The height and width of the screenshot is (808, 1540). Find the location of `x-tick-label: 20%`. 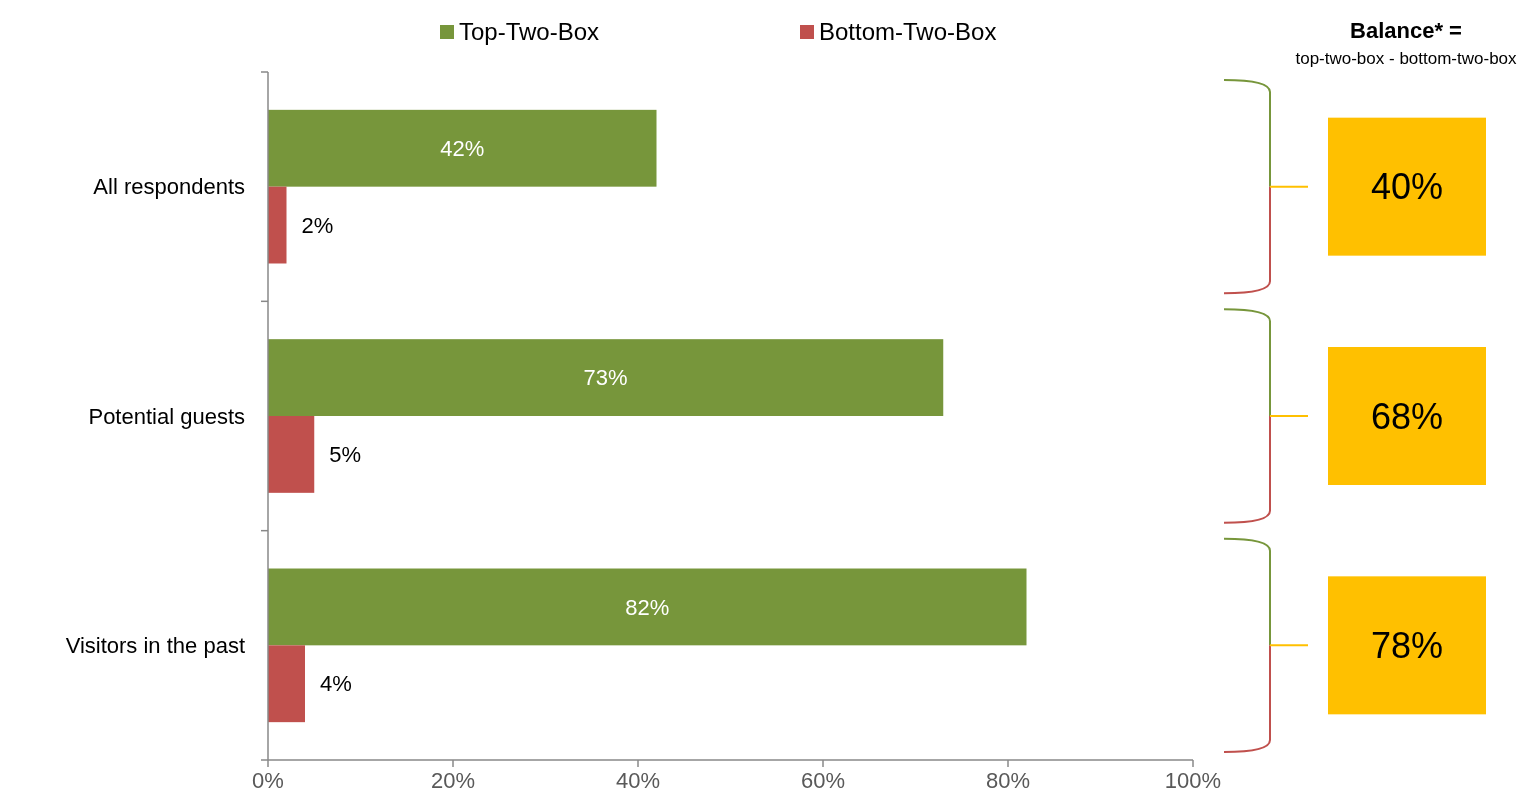

x-tick-label: 20% is located at coordinates (453, 780).